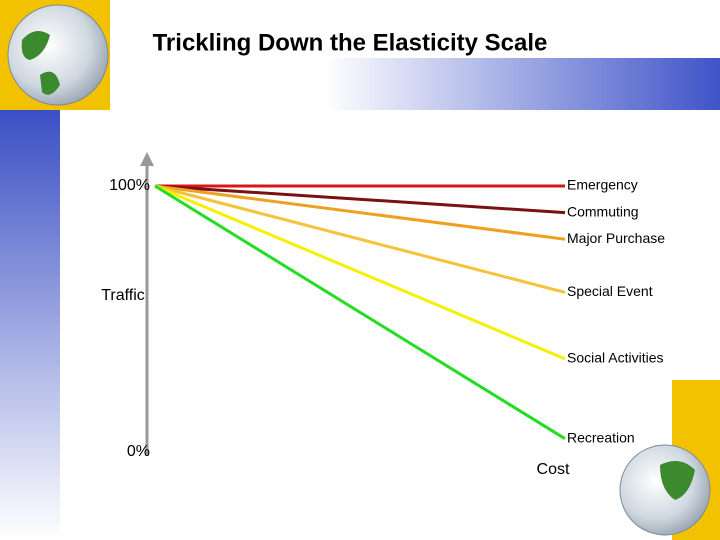 The height and width of the screenshot is (540, 720). Describe the element at coordinates (610, 291) in the screenshot. I see `series-label: Special Event` at that location.